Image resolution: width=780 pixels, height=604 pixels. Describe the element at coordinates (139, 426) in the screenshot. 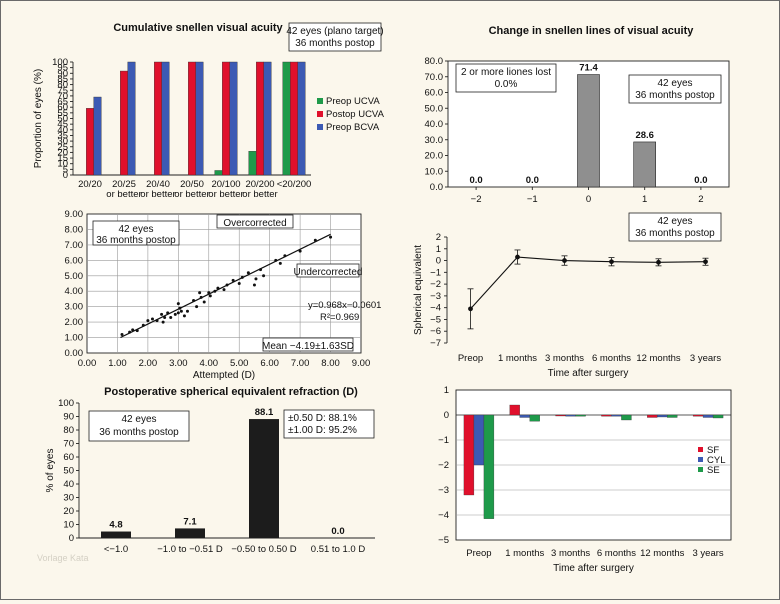

I see `postop-annotation-box` at that location.